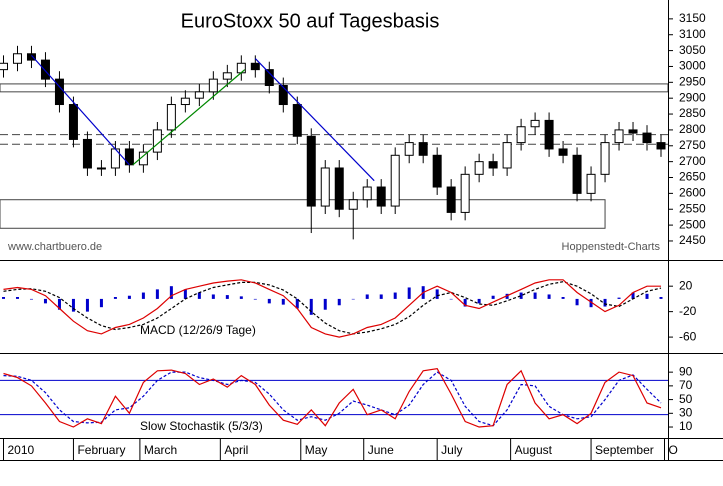 The image size is (723, 486). I want to click on x-tick-label: September, so click(624, 450).